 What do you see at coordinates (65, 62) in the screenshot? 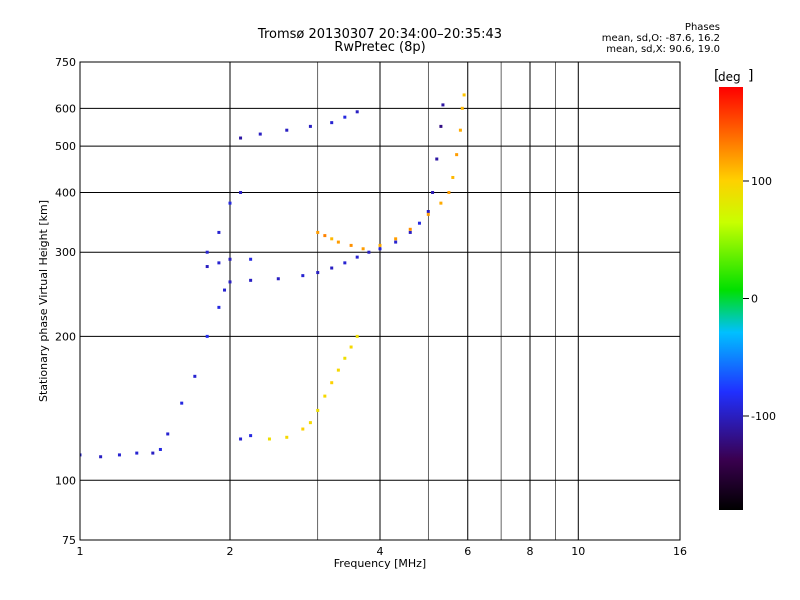
I see `y-tick-label: 750` at bounding box center [65, 62].